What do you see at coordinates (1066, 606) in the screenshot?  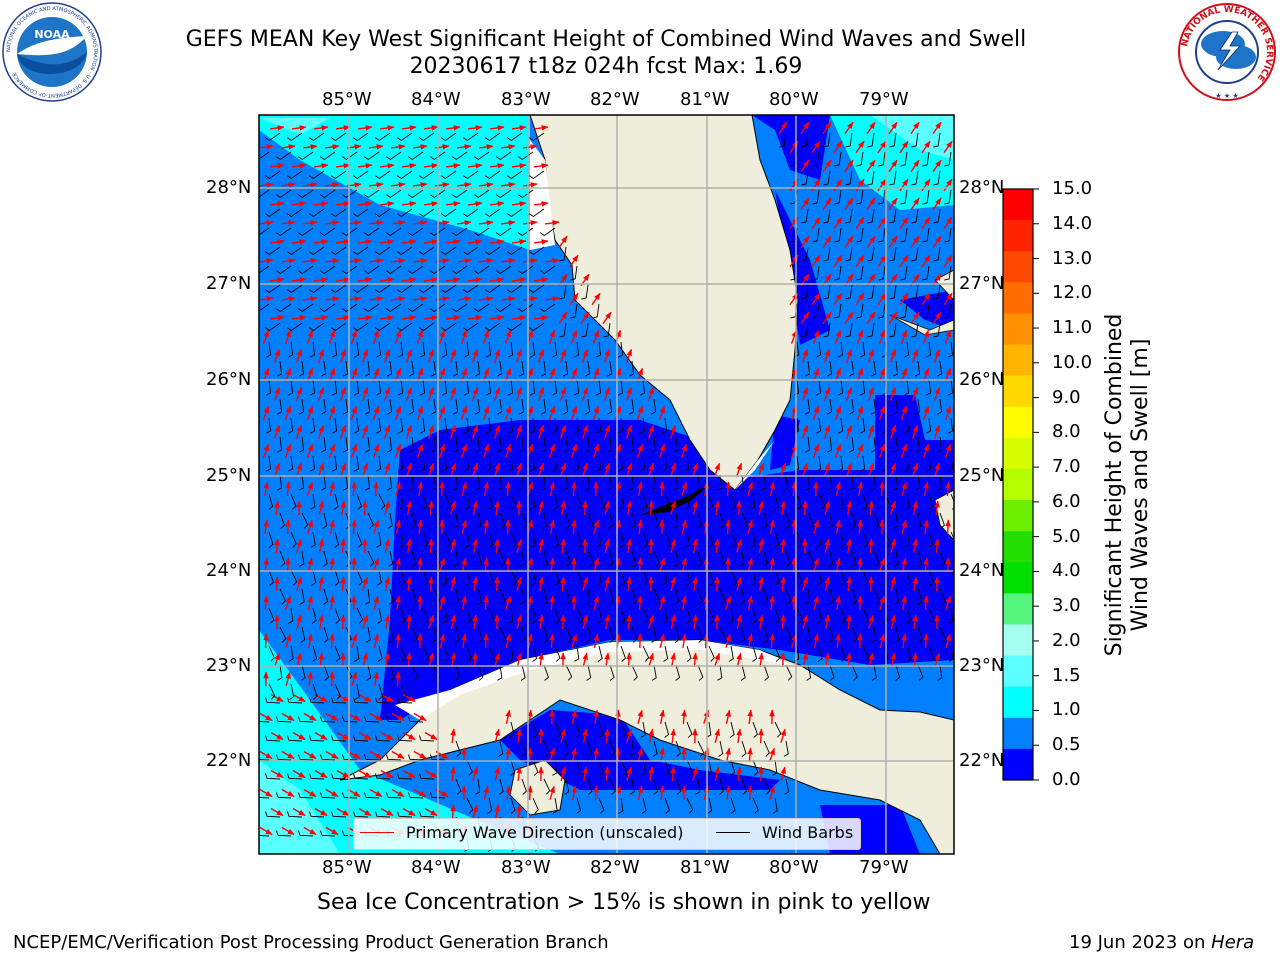 I see `colorbar-tick-label: 3.0` at bounding box center [1066, 606].